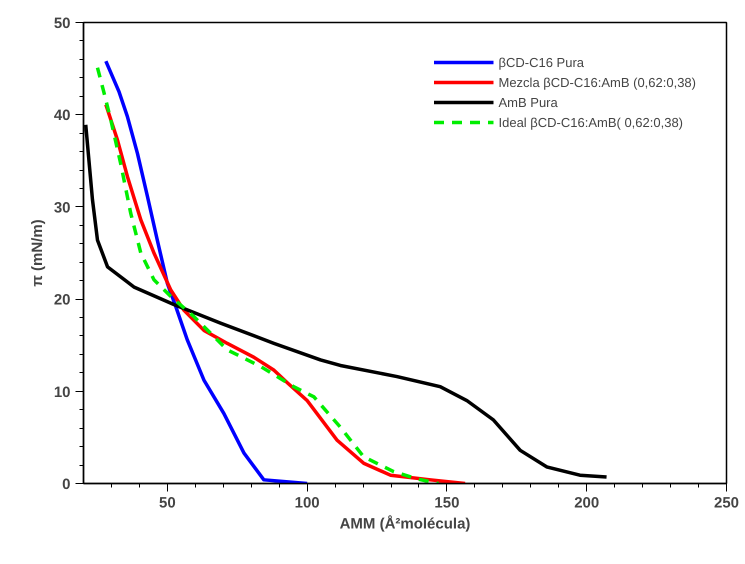  I want to click on legend-label: AmB Pura, so click(528, 102).